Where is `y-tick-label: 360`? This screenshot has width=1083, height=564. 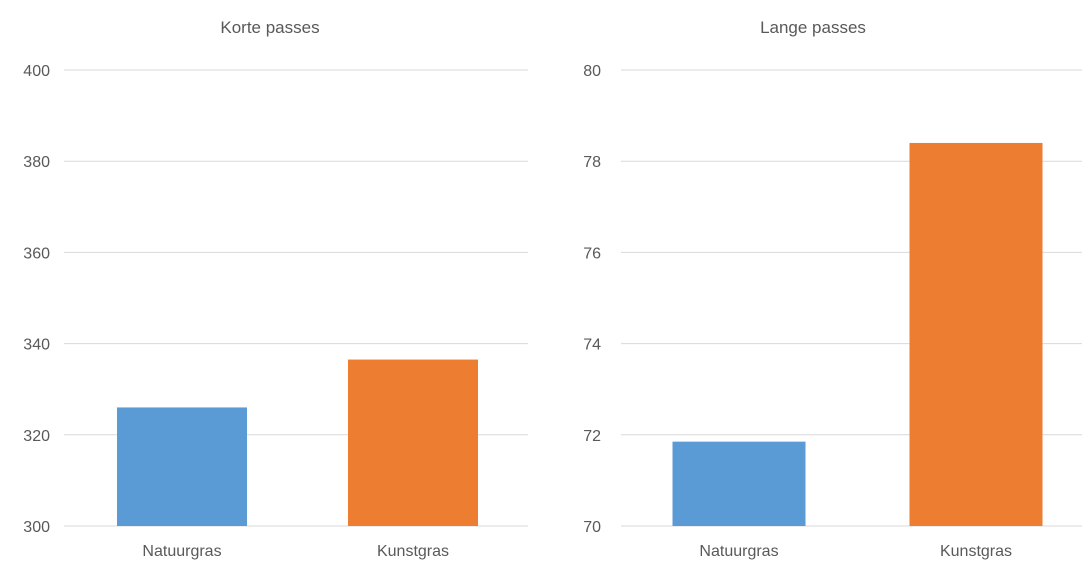 y-tick-label: 360 is located at coordinates (36, 253).